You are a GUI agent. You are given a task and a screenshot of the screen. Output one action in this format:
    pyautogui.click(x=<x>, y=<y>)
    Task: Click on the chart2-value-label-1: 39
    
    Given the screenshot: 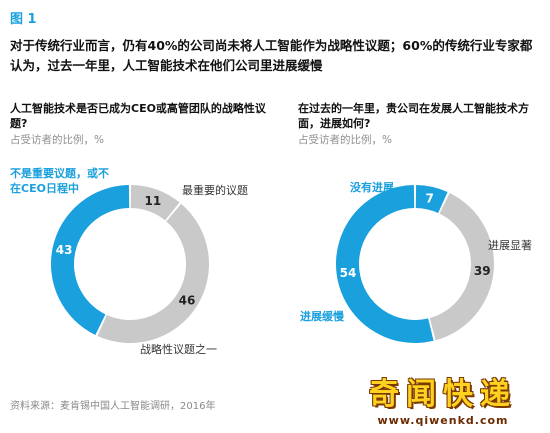 What is the action you would take?
    pyautogui.click(x=482, y=271)
    